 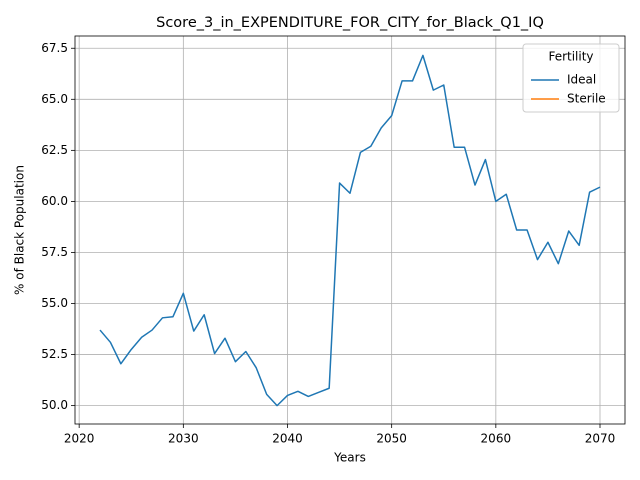 I want to click on x-axis-label: Years, so click(x=349, y=458).